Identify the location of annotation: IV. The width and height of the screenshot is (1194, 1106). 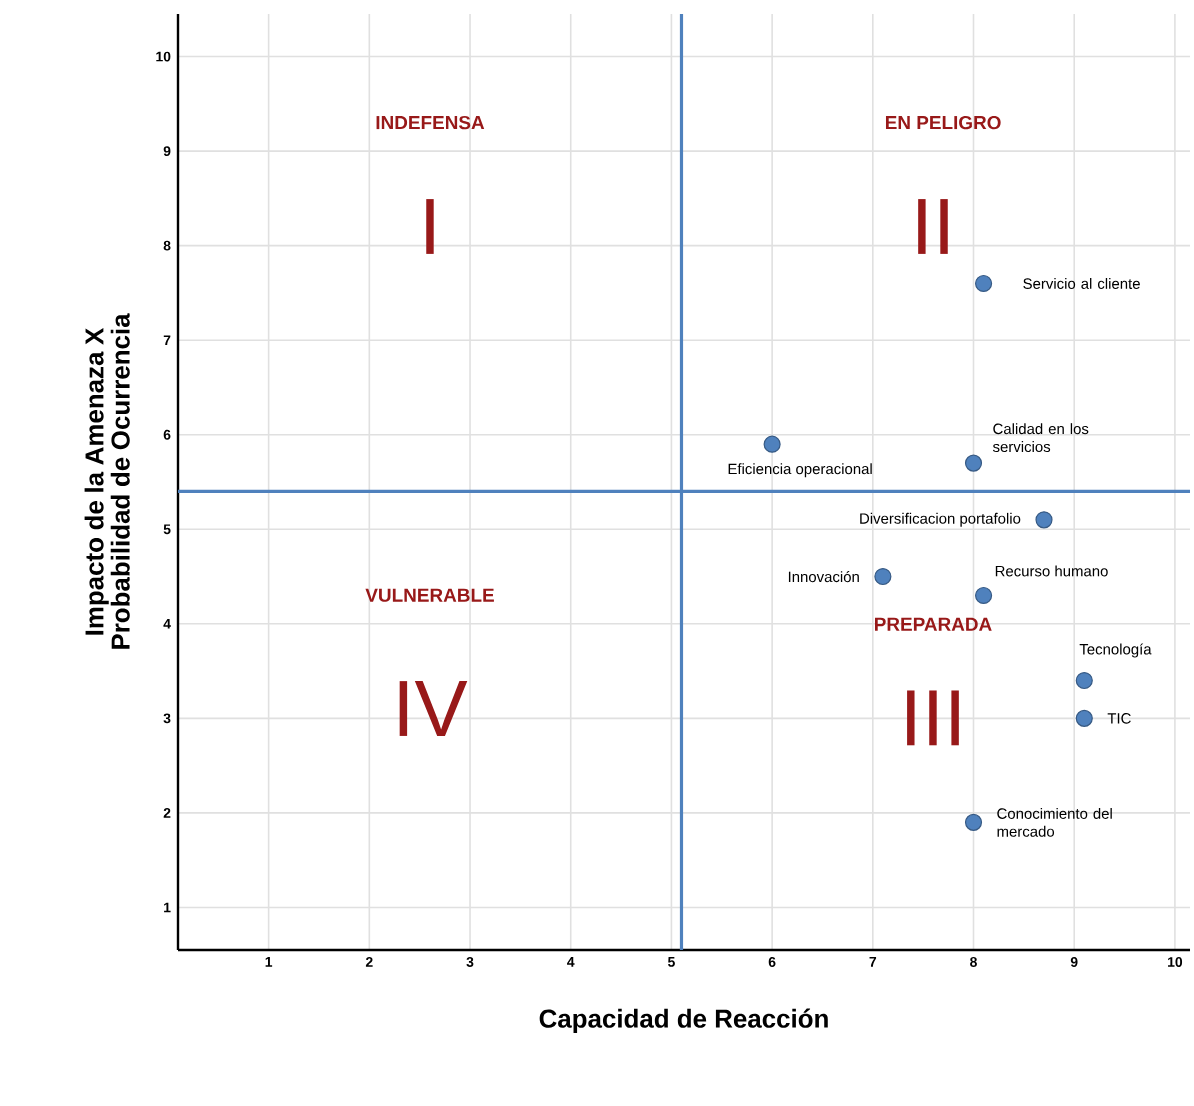
(433, 708).